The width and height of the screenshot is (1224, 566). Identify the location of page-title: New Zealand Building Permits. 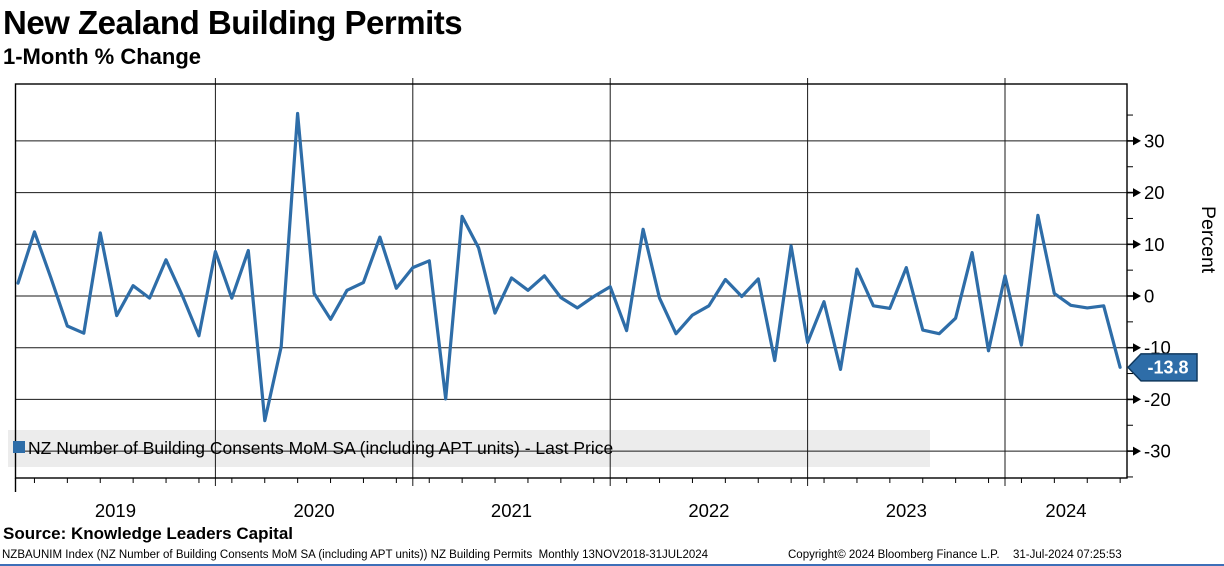
(233, 22).